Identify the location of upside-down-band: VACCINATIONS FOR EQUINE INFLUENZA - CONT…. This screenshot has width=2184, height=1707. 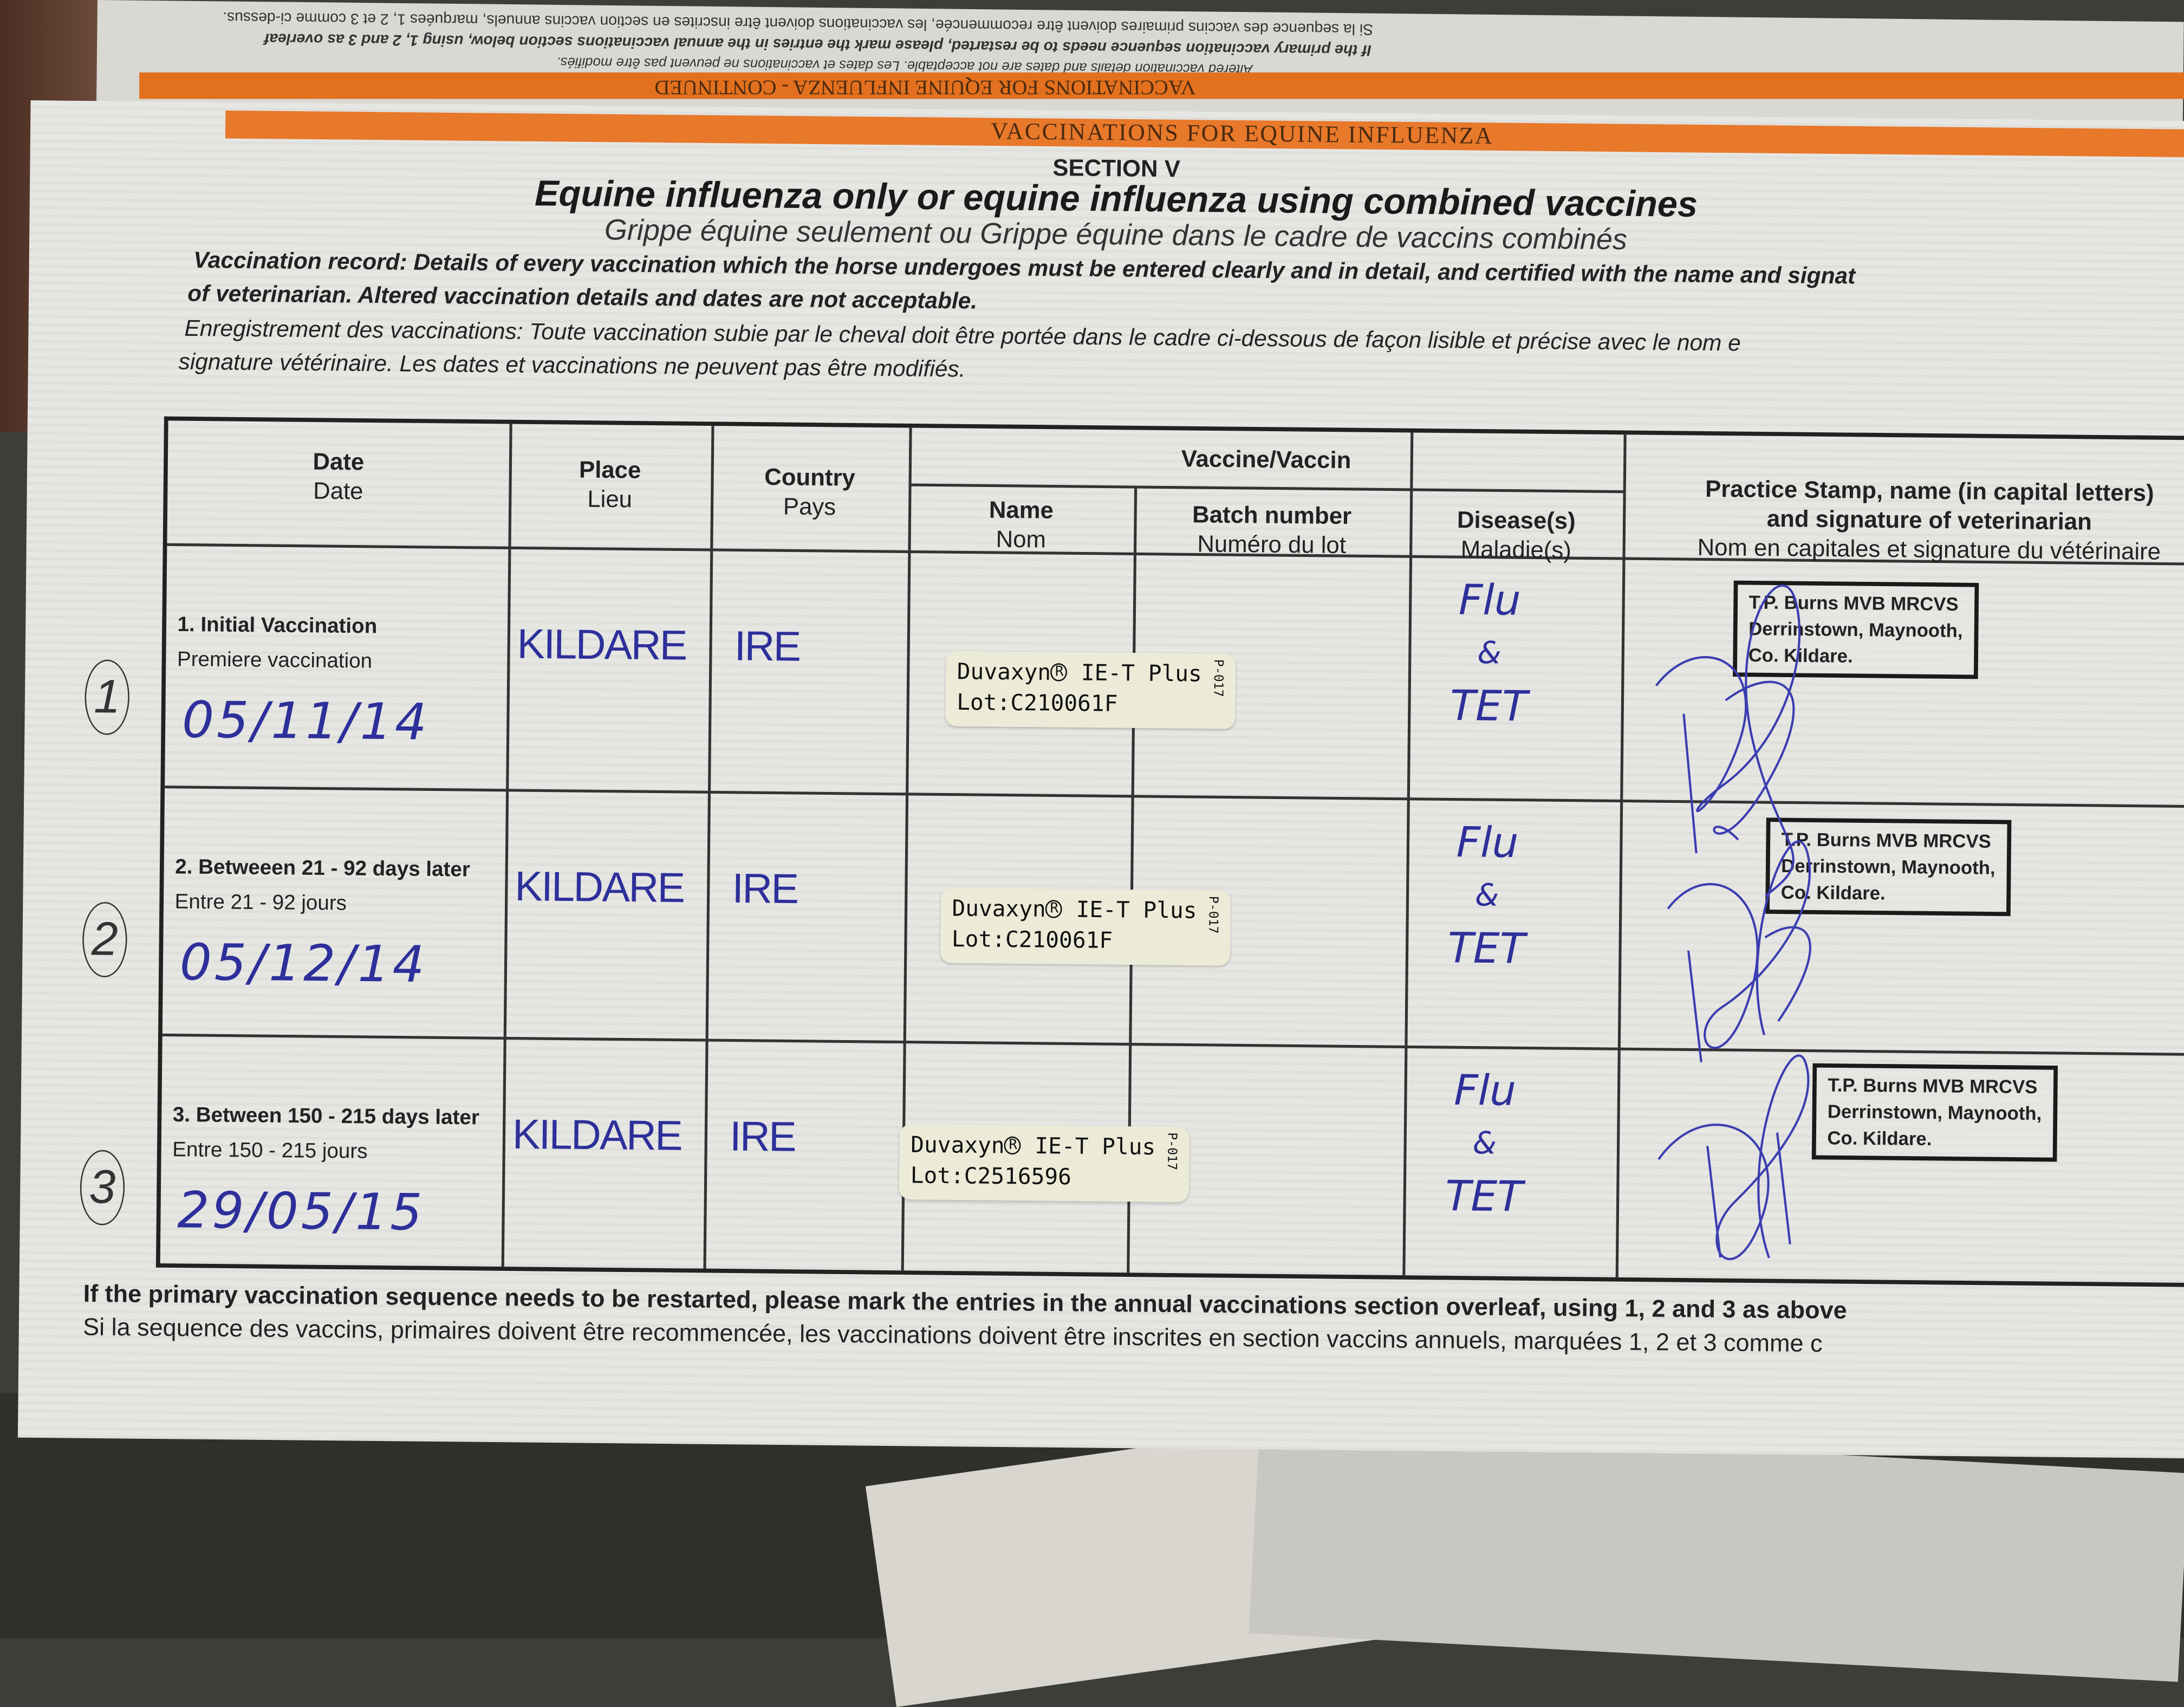
(1161, 85).